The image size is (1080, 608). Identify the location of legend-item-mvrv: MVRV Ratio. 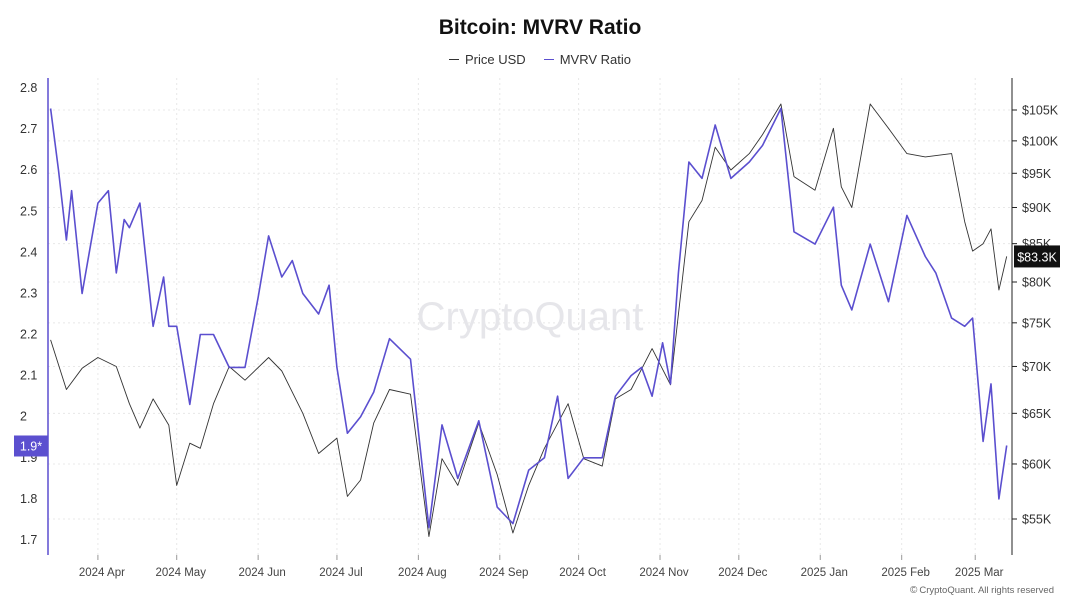
(587, 59).